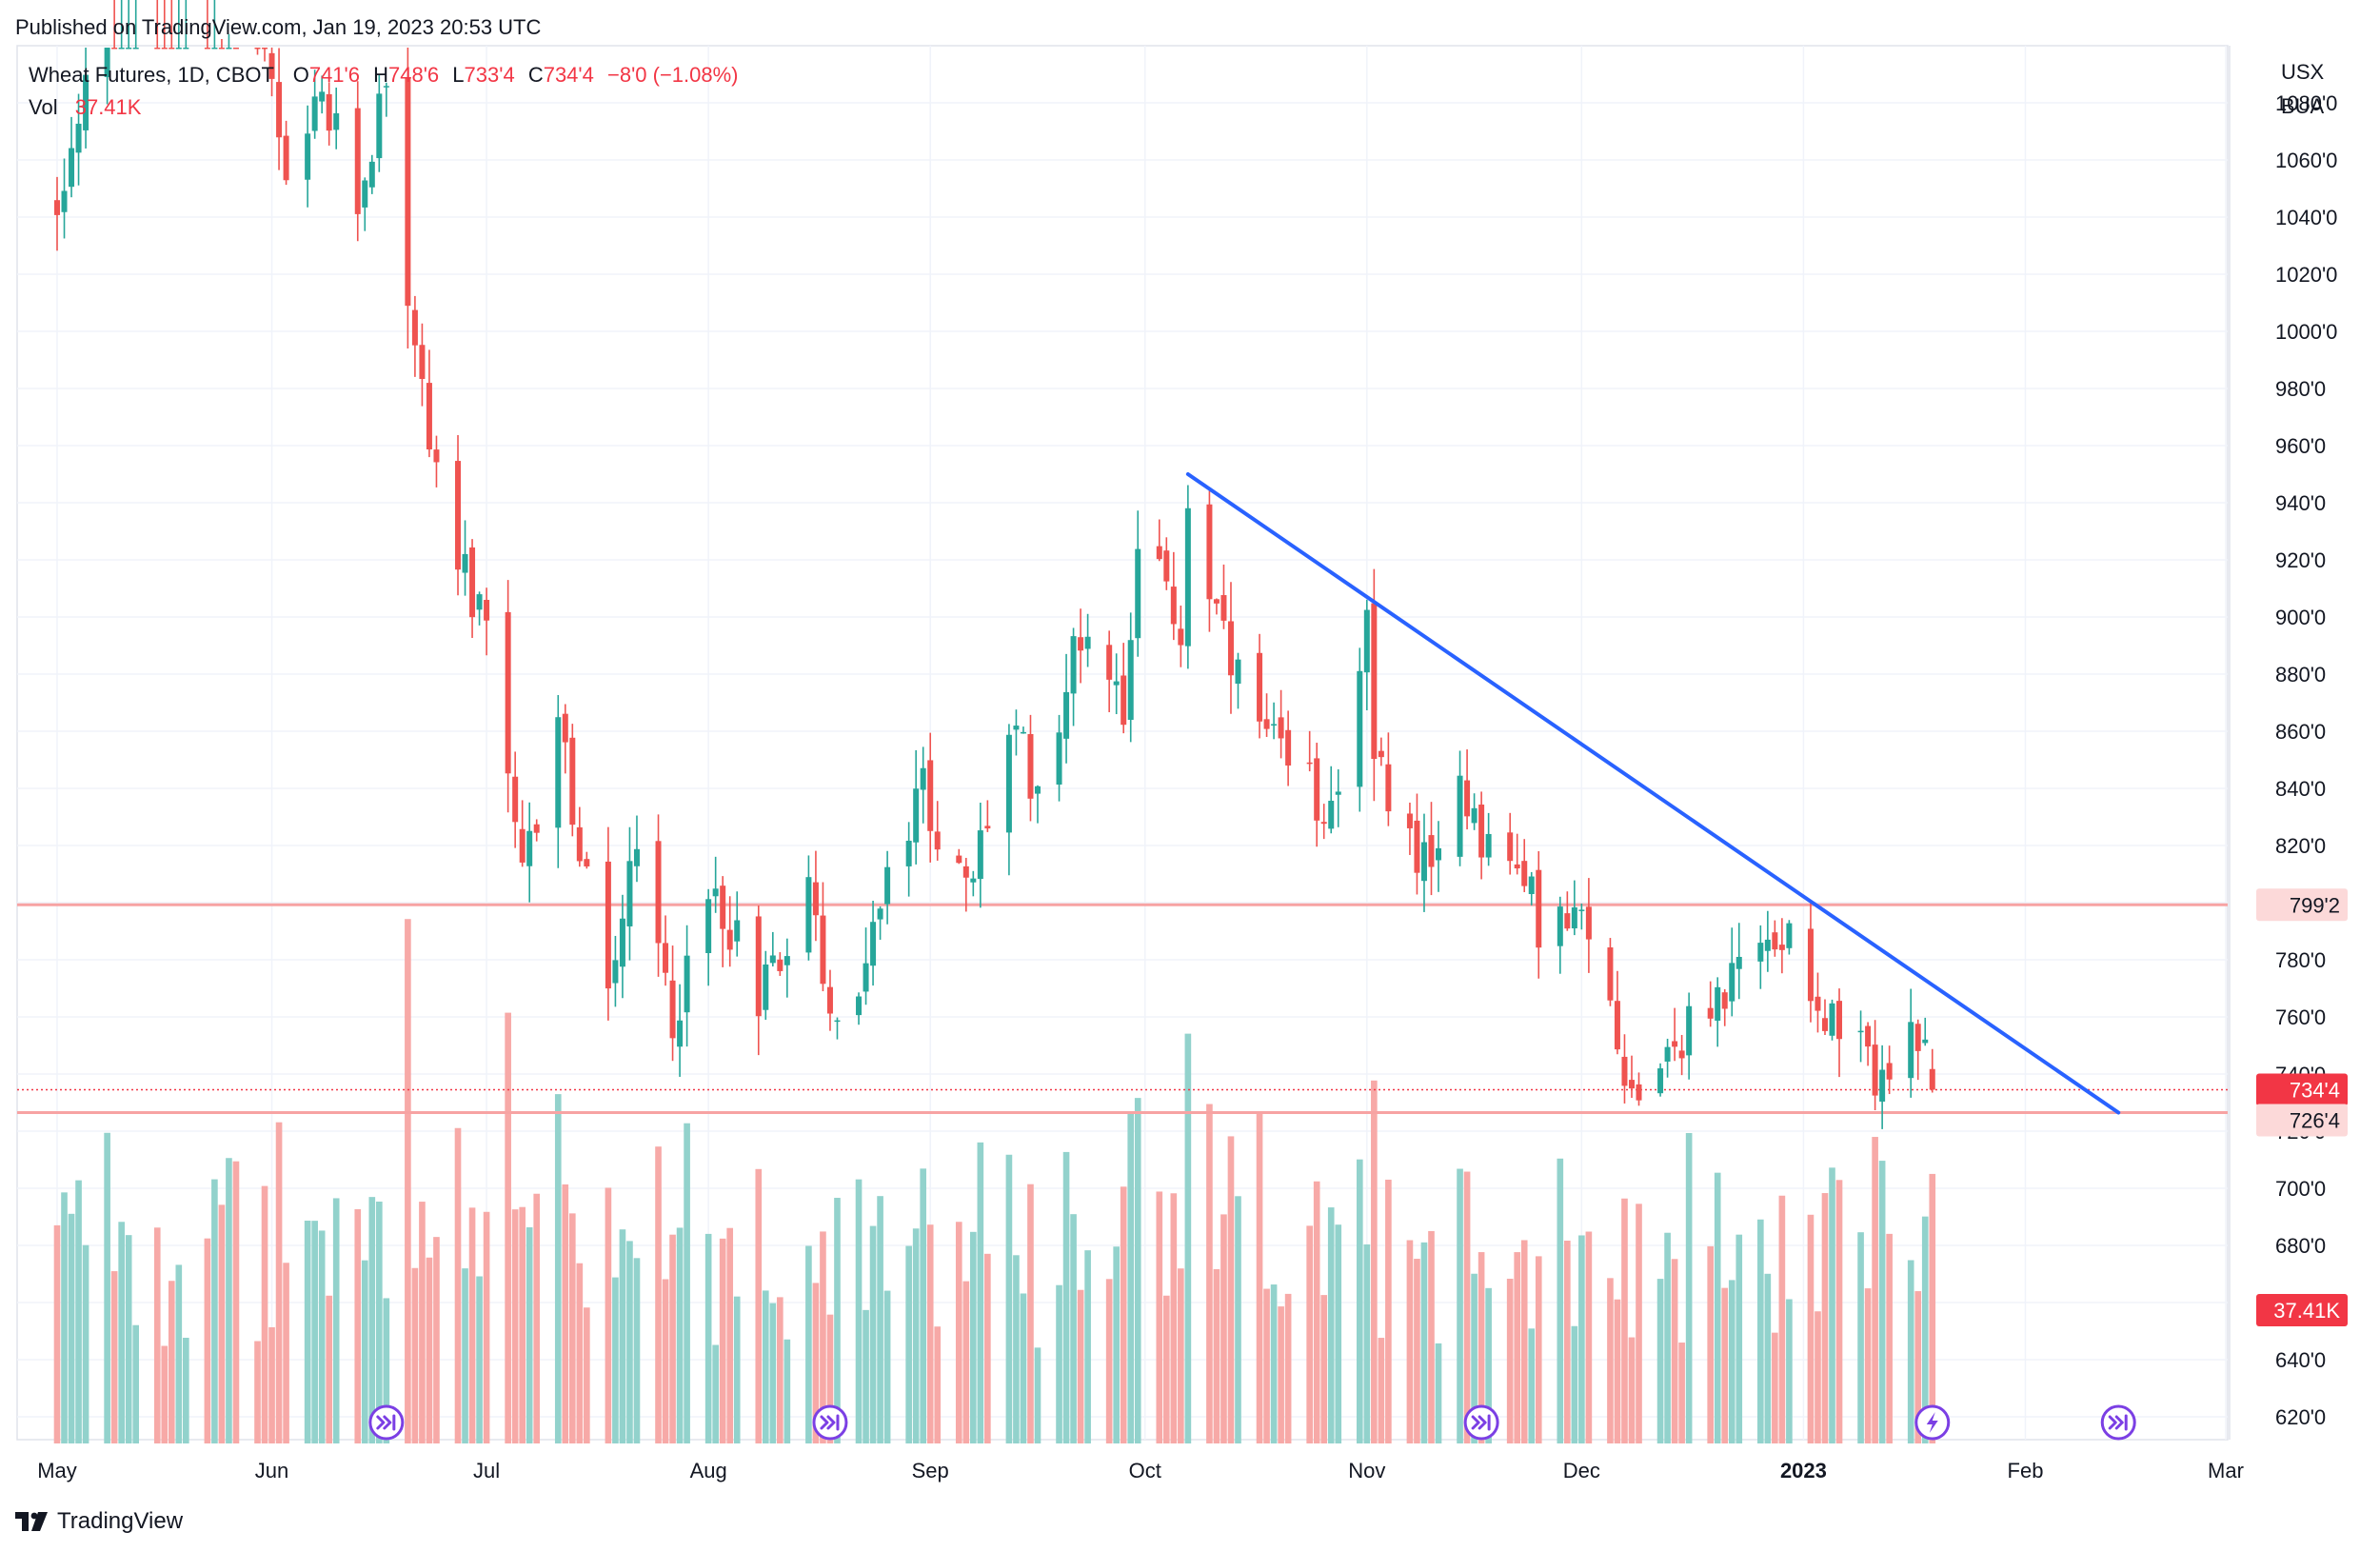 The image size is (2380, 1552). Describe the element at coordinates (1252, 1423) in the screenshot. I see `event-markers` at that location.